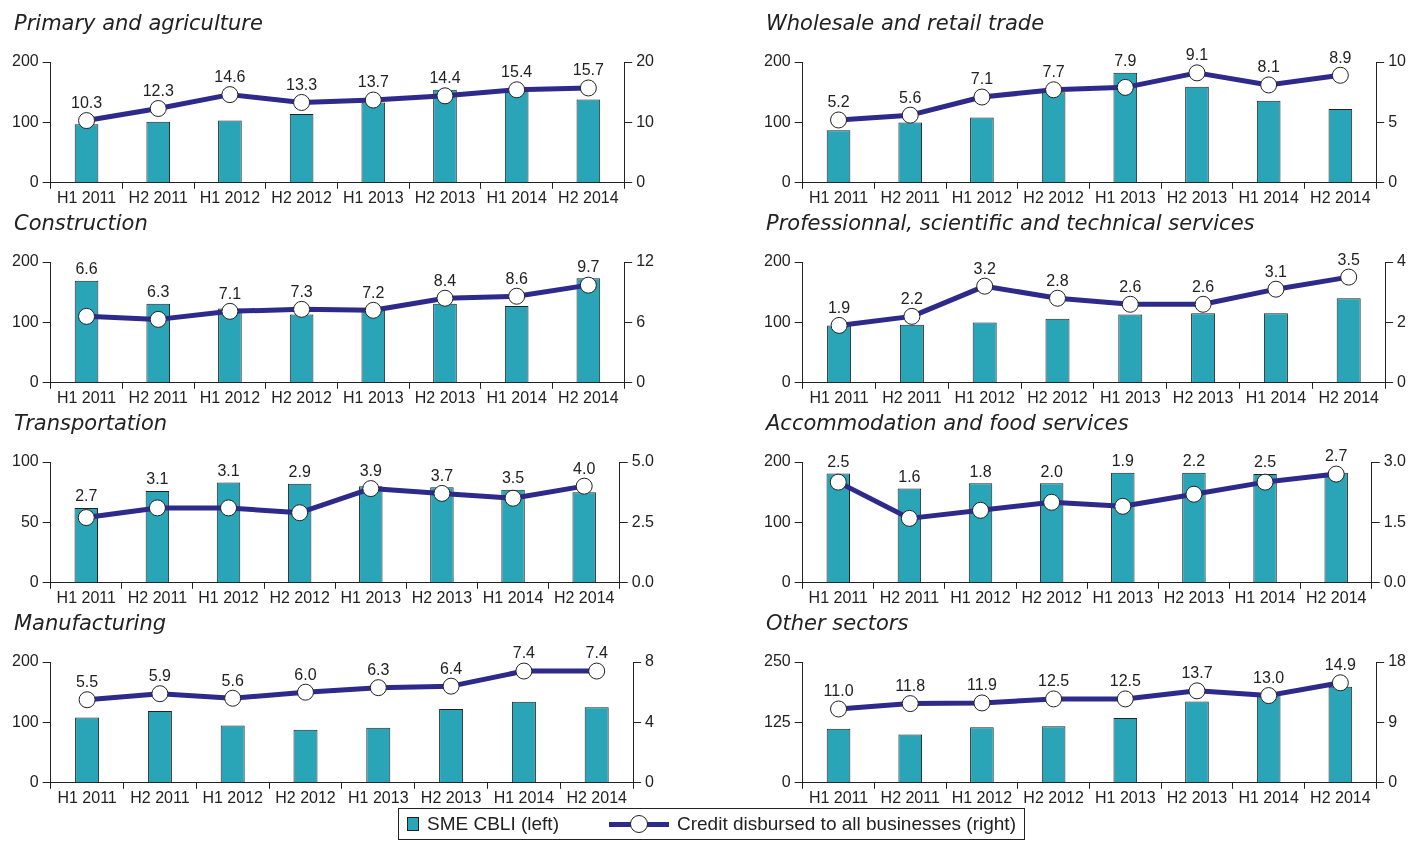  What do you see at coordinates (1393, 721) in the screenshot?
I see `y2-tick-label: 9` at bounding box center [1393, 721].